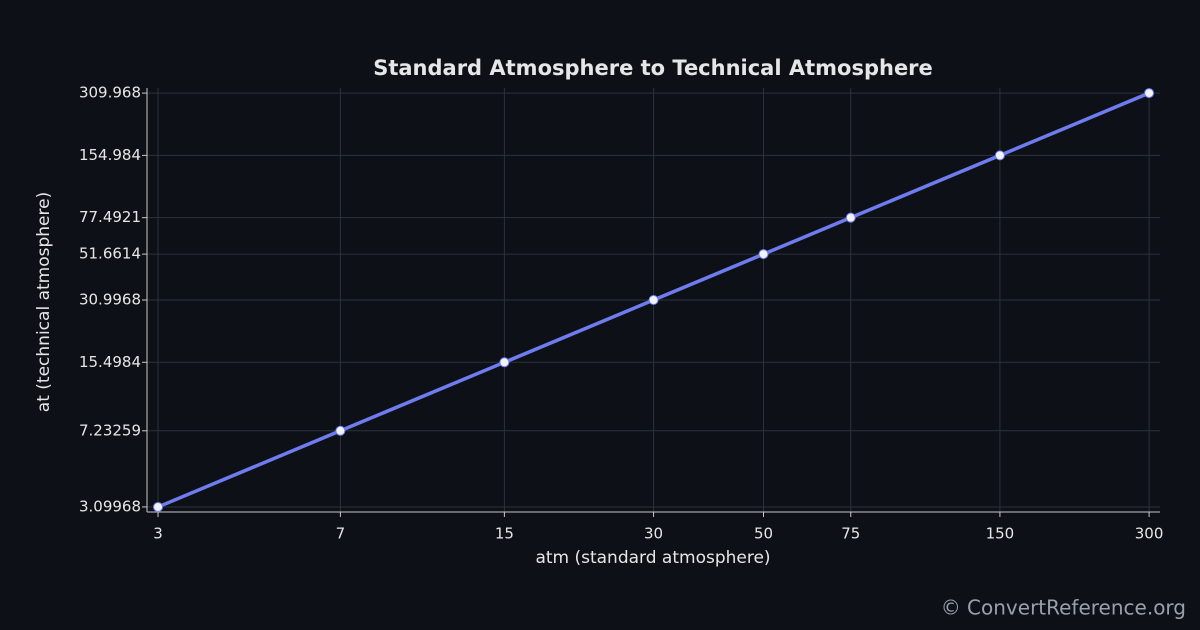  Describe the element at coordinates (341, 534) in the screenshot. I see `x-tick-label: 7` at that location.